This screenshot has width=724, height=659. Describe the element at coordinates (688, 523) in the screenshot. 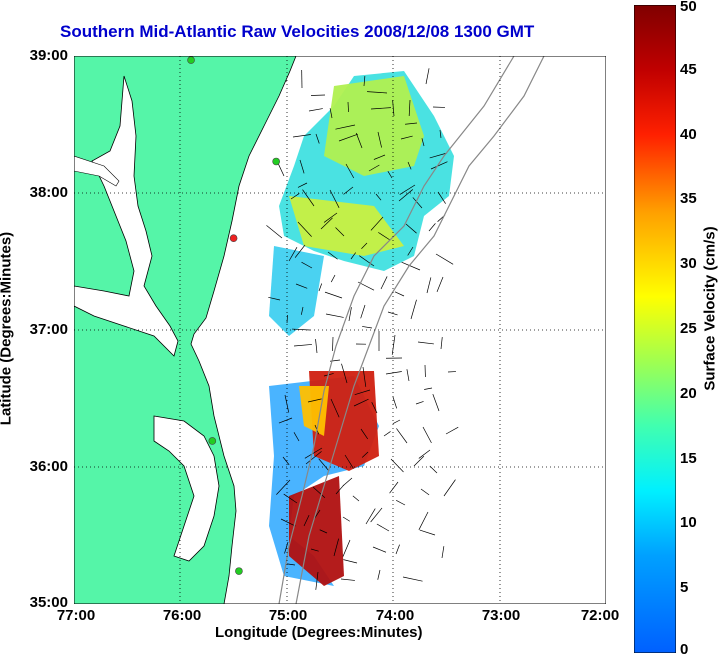

I see `colorbar-tick-label: 10` at that location.